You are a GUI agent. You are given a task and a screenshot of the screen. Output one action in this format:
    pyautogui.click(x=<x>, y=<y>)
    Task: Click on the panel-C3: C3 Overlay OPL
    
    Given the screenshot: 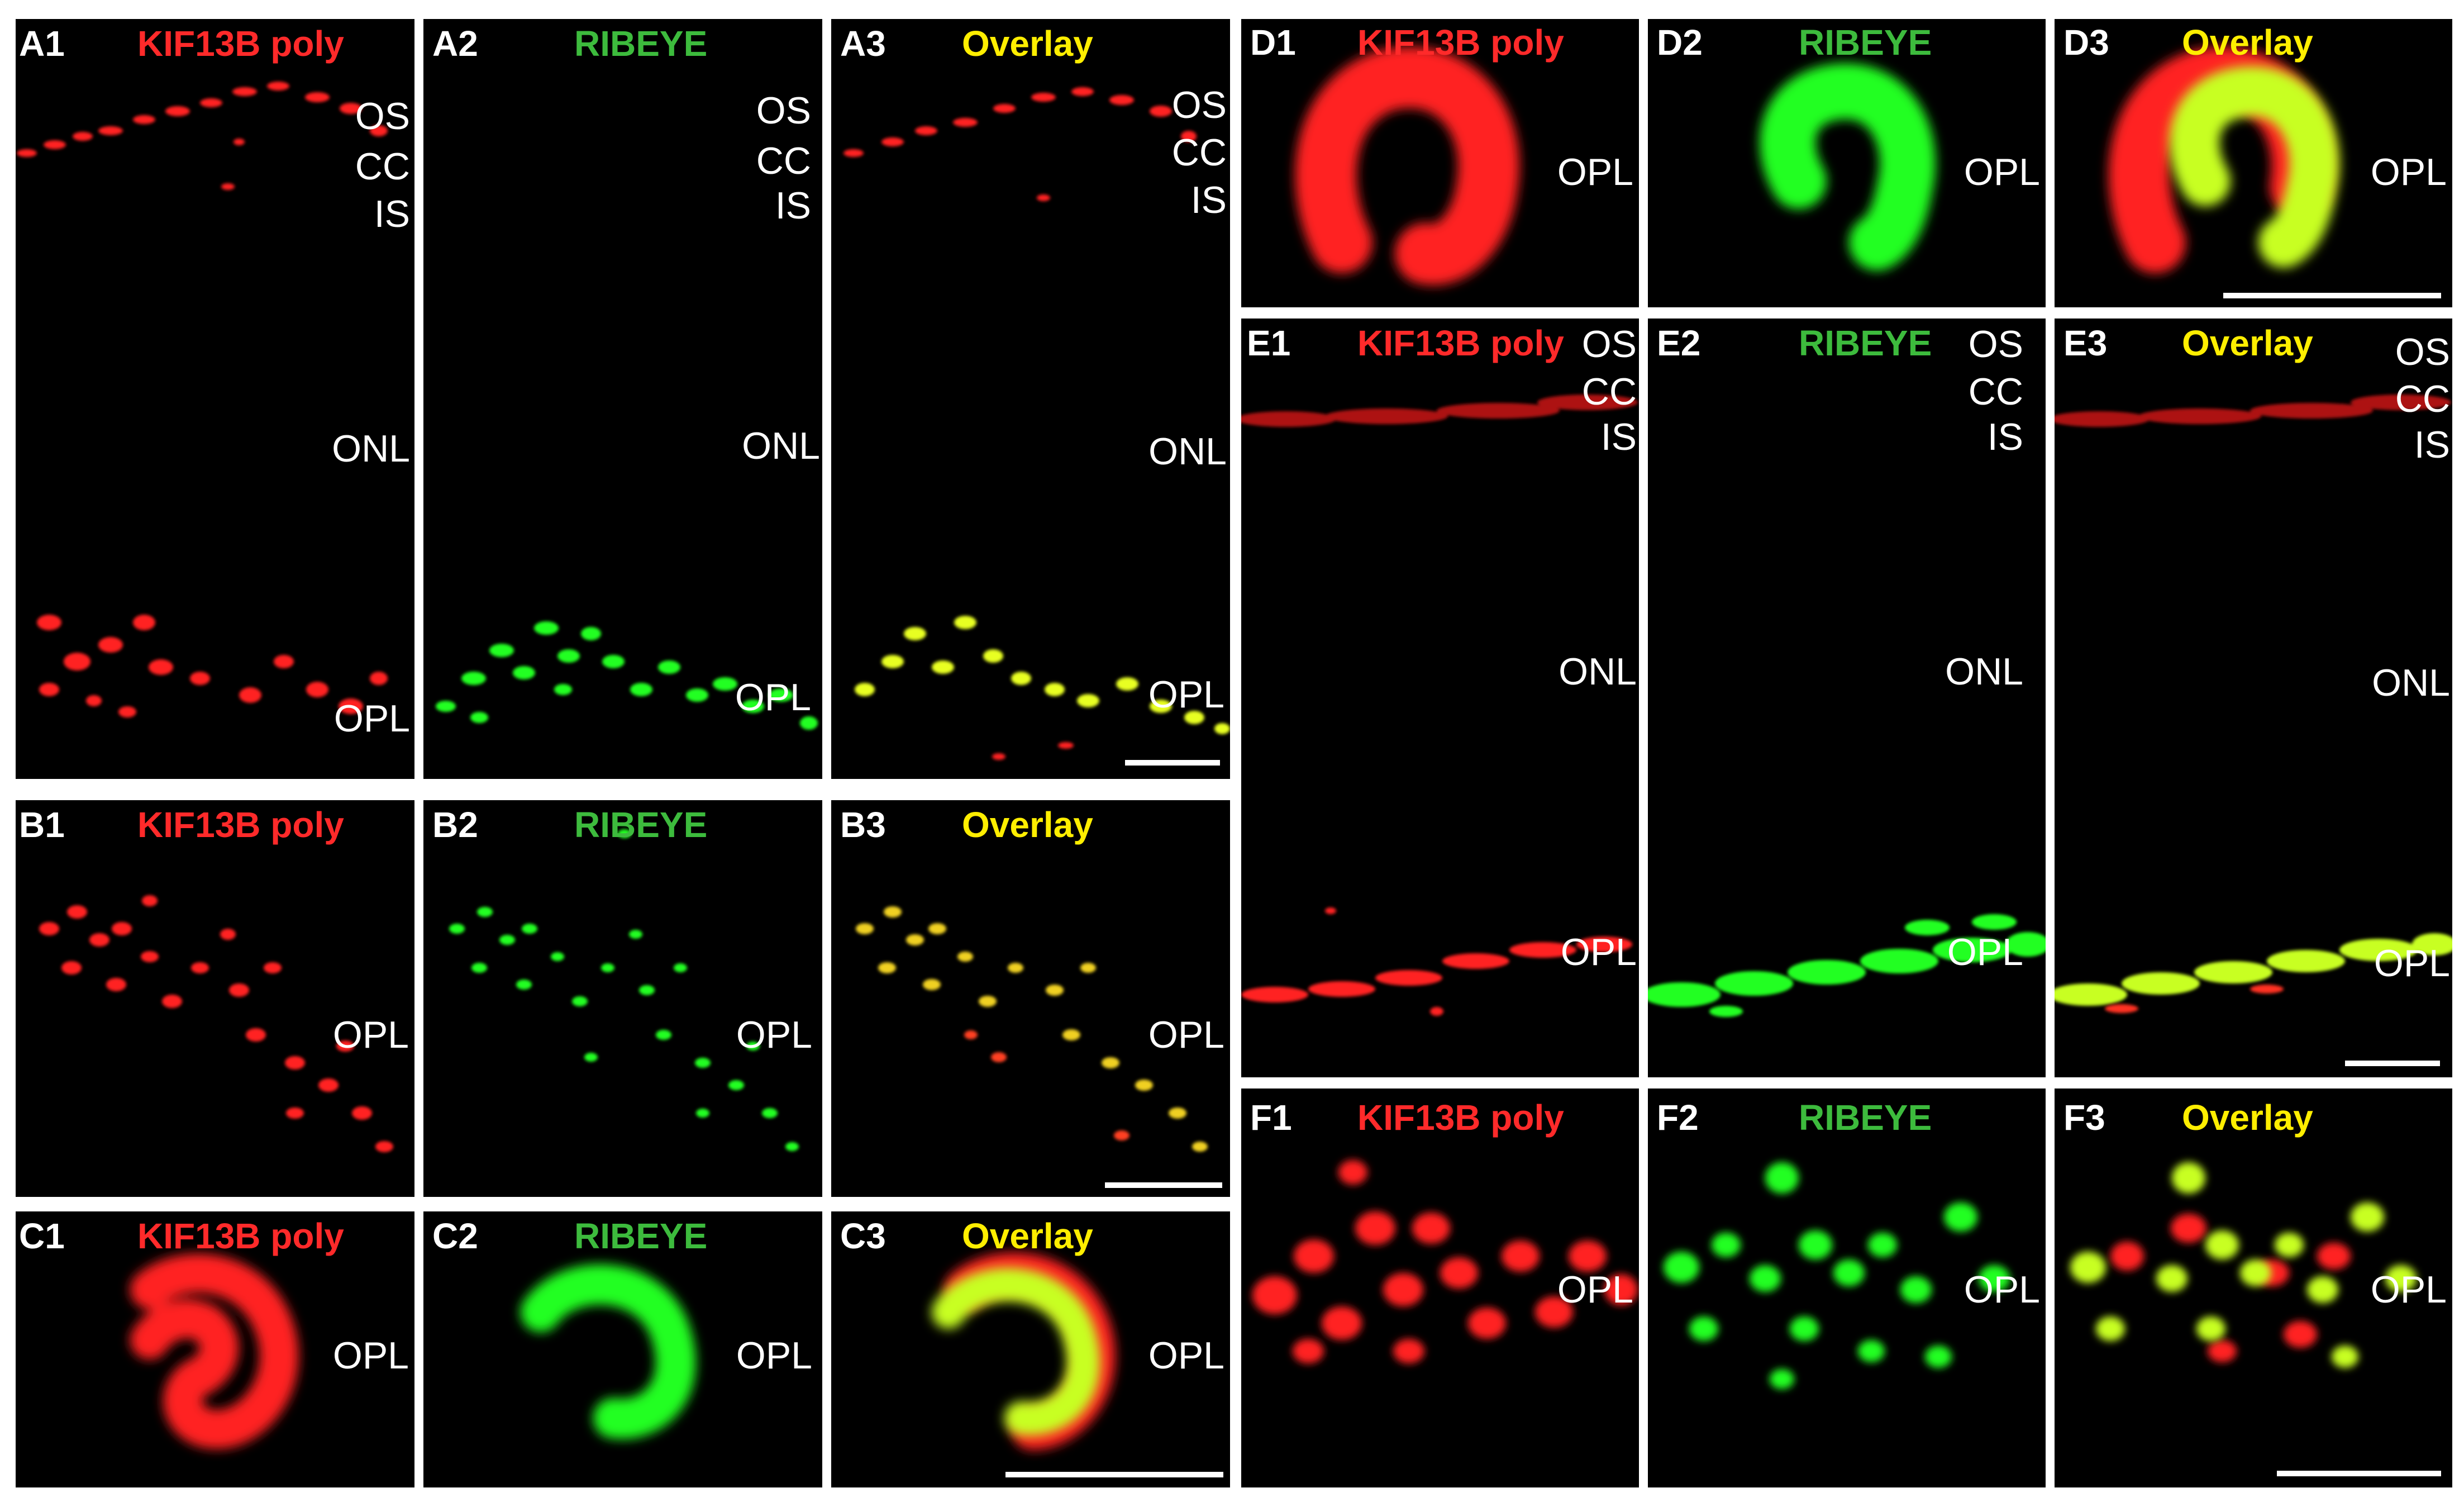 What is the action you would take?
    pyautogui.click(x=1030, y=1349)
    